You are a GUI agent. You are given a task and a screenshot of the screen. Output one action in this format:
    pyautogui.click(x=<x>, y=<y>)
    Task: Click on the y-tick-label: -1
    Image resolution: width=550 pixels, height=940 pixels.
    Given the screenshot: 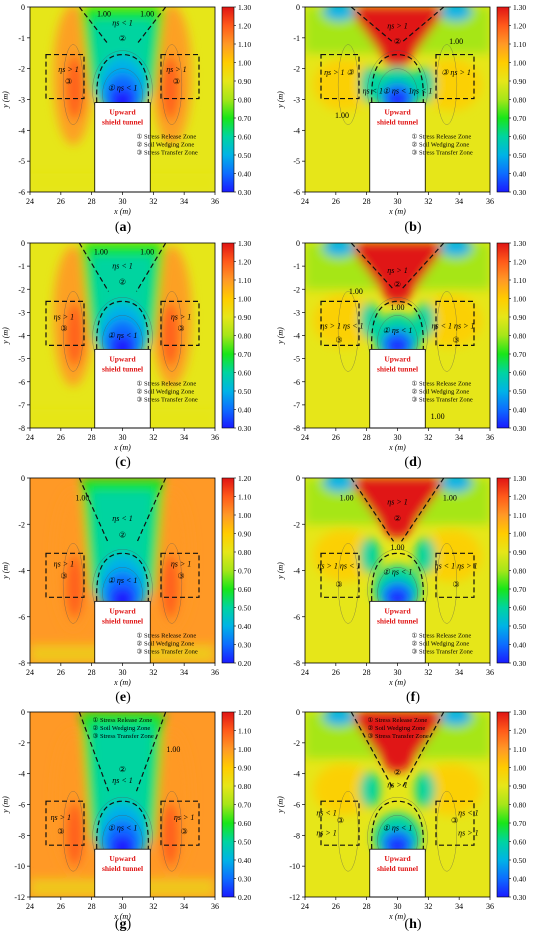 What is the action you would take?
    pyautogui.click(x=296, y=266)
    